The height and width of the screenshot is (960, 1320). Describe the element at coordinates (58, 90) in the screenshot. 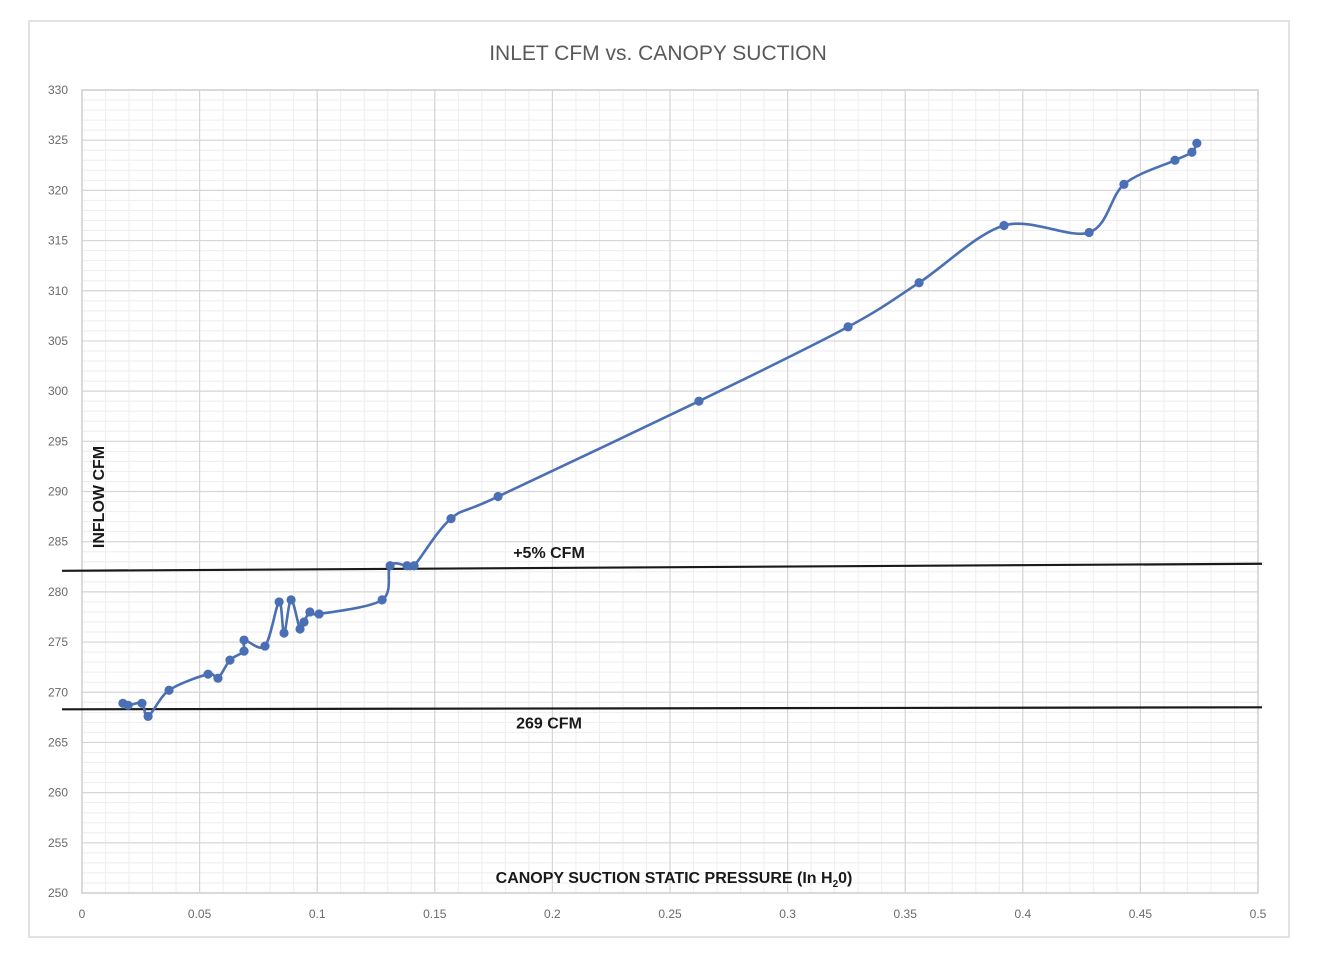

I see `y-tick-label: 330` at that location.